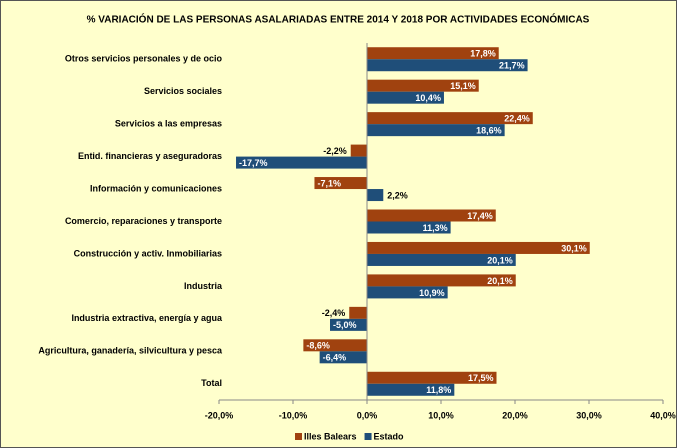 This screenshot has width=677, height=448. What do you see at coordinates (329, 183) in the screenshot?
I see `data-label: -7,1%` at bounding box center [329, 183].